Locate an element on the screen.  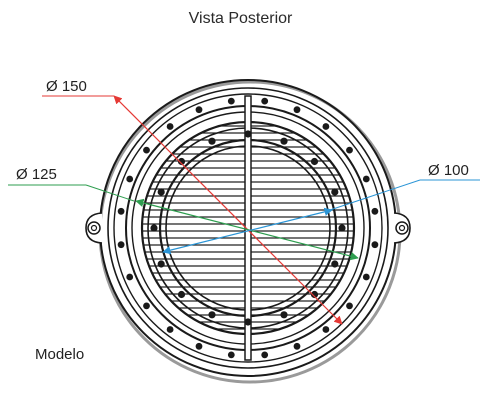
dim-150-label: Ø 150 is located at coordinates (66, 86).